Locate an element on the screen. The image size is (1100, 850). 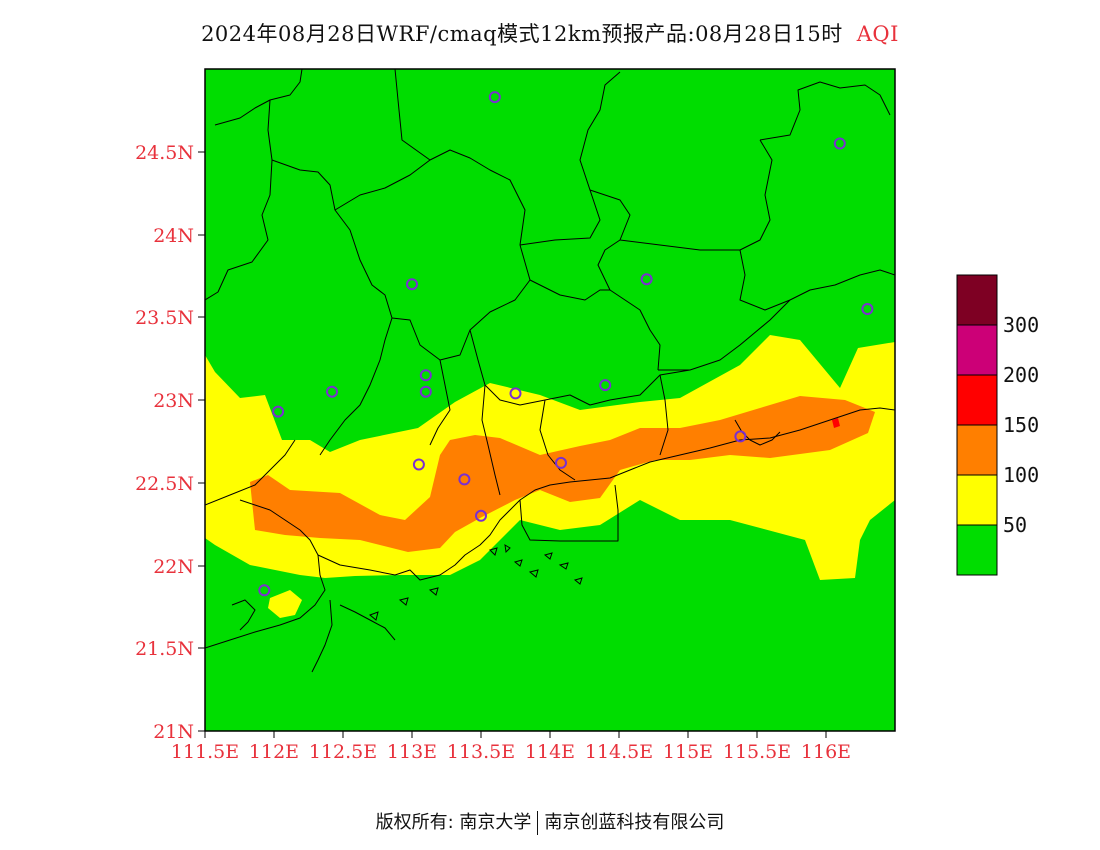
legend-swatch-hazardous is located at coordinates (977, 300).